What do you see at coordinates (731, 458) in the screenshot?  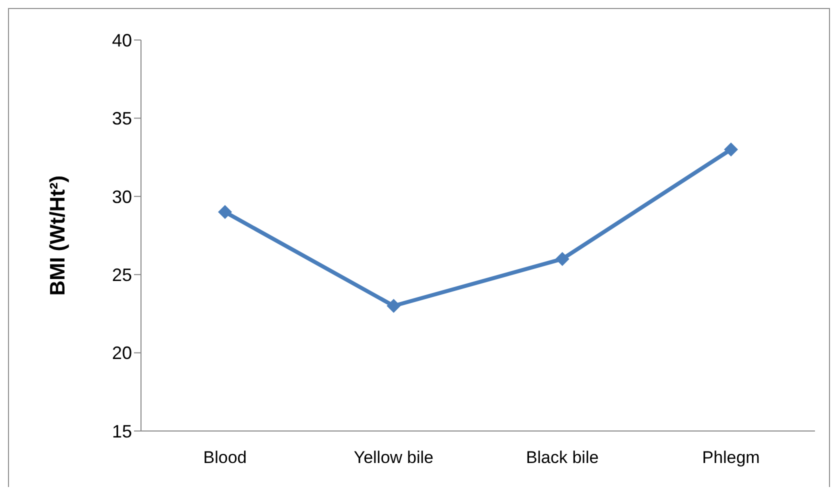 I see `x-tick-label: Phlegm` at bounding box center [731, 458].